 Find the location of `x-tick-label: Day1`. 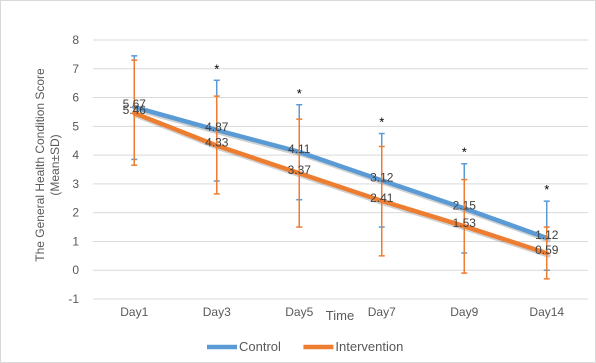

x-tick-label: Day1 is located at coordinates (134, 312).